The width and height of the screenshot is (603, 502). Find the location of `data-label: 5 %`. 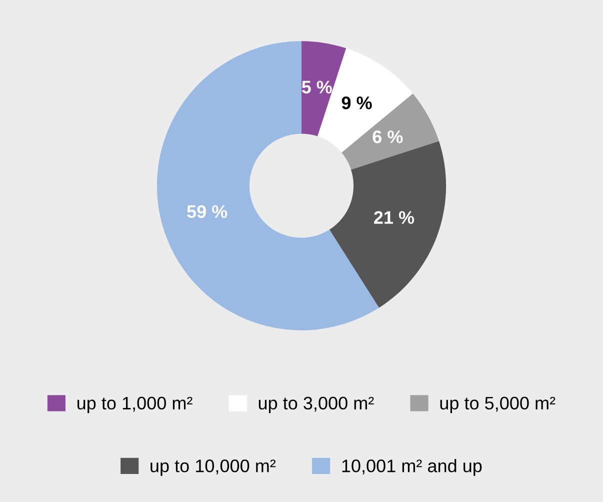

data-label: 5 % is located at coordinates (317, 87).